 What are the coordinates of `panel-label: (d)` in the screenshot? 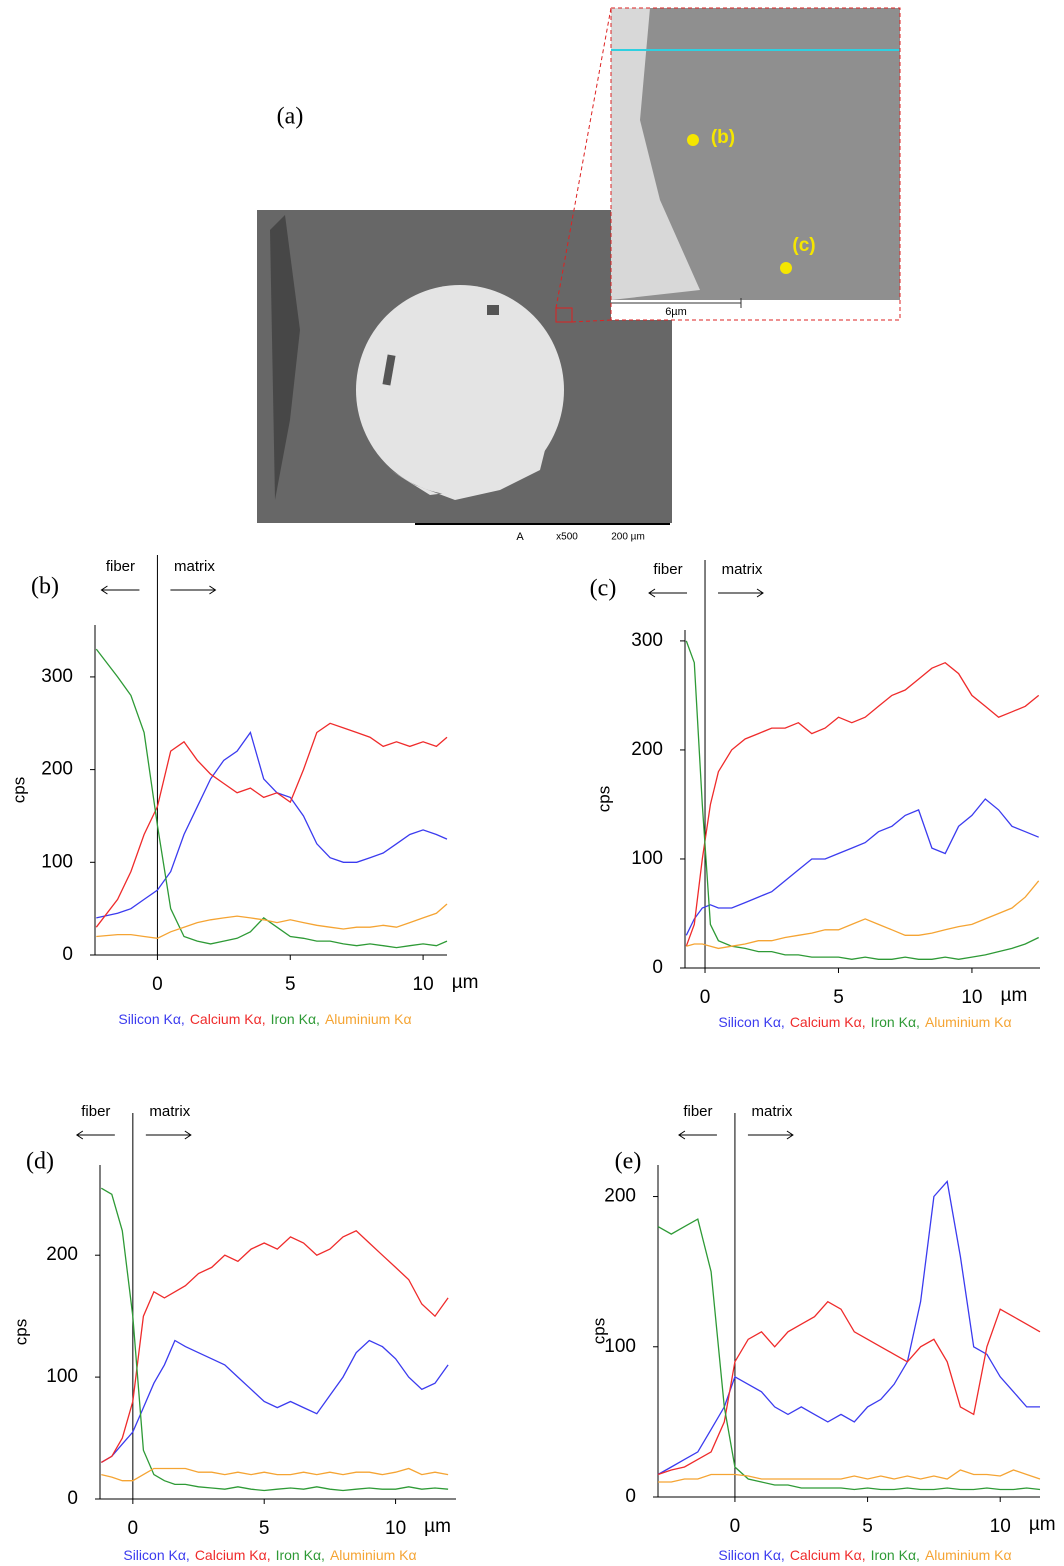 It's located at (40, 1162).